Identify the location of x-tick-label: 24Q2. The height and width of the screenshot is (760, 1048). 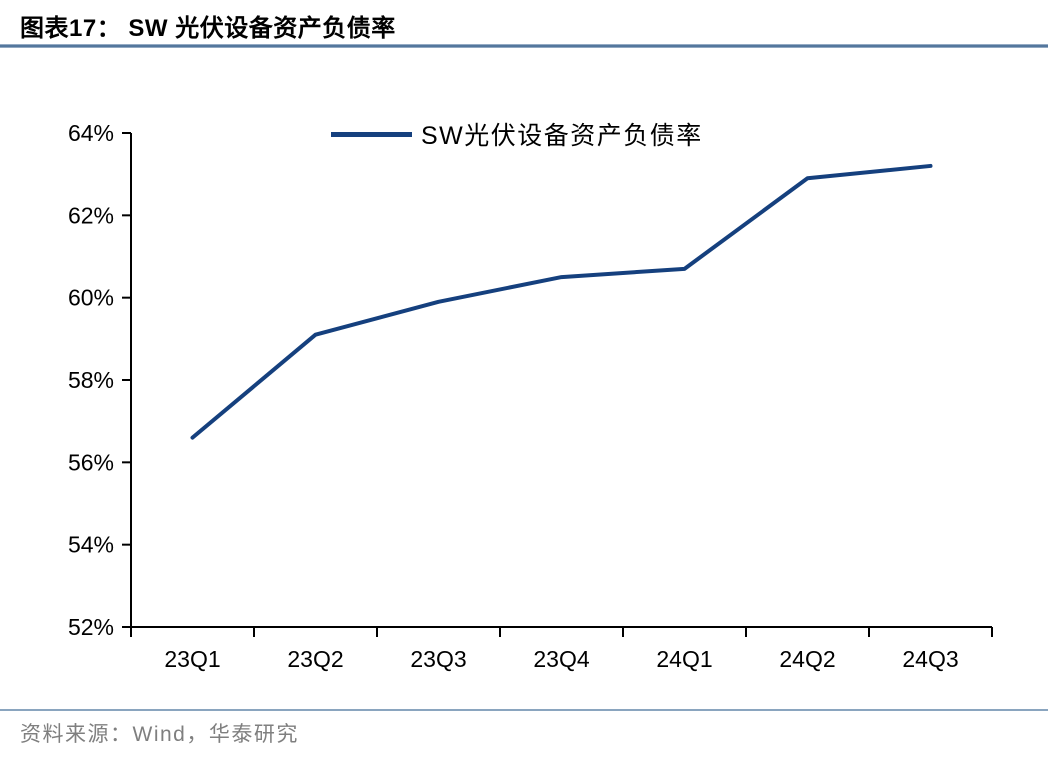
(807, 659).